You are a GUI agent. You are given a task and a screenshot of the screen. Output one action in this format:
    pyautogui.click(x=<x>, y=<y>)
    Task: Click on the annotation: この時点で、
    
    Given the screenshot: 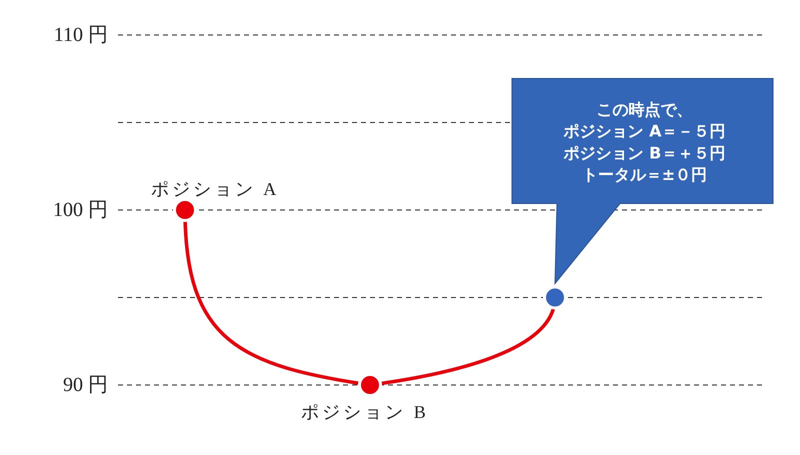 What is the action you would take?
    pyautogui.click(x=644, y=109)
    